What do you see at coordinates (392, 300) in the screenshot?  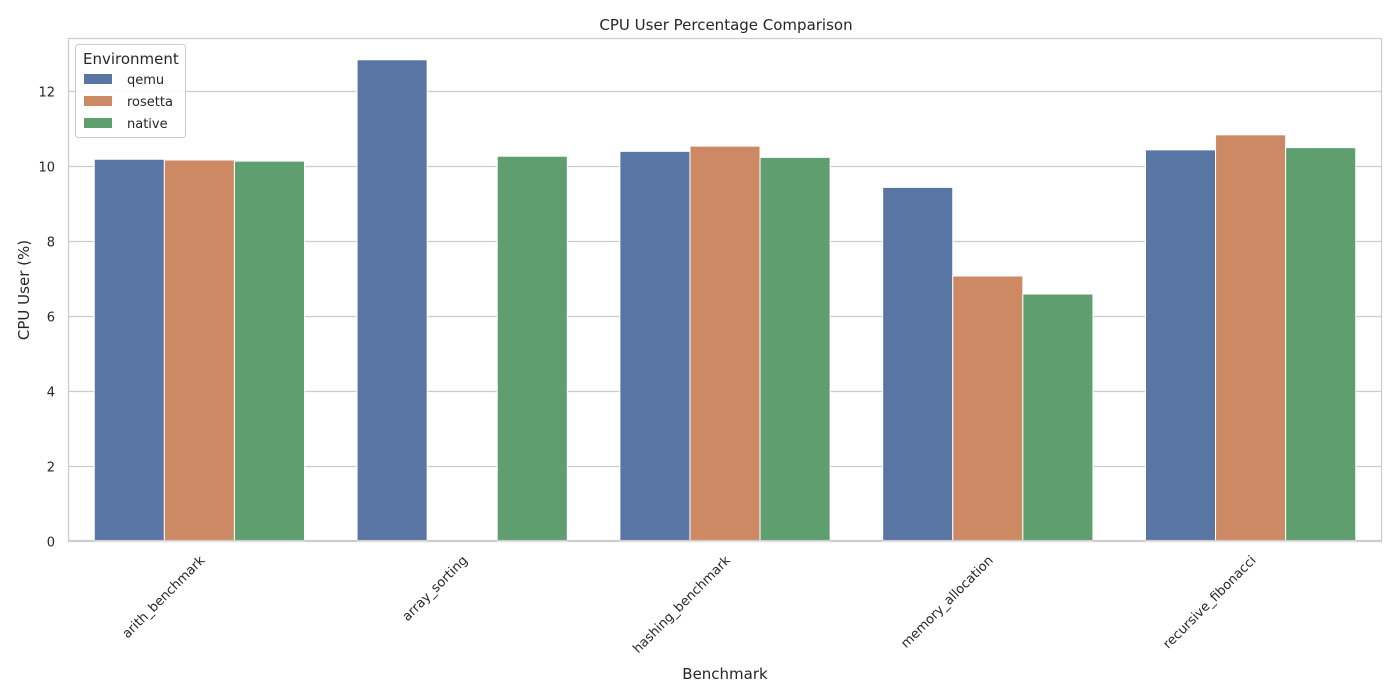 I see `bar-qemu-array_sorting` at bounding box center [392, 300].